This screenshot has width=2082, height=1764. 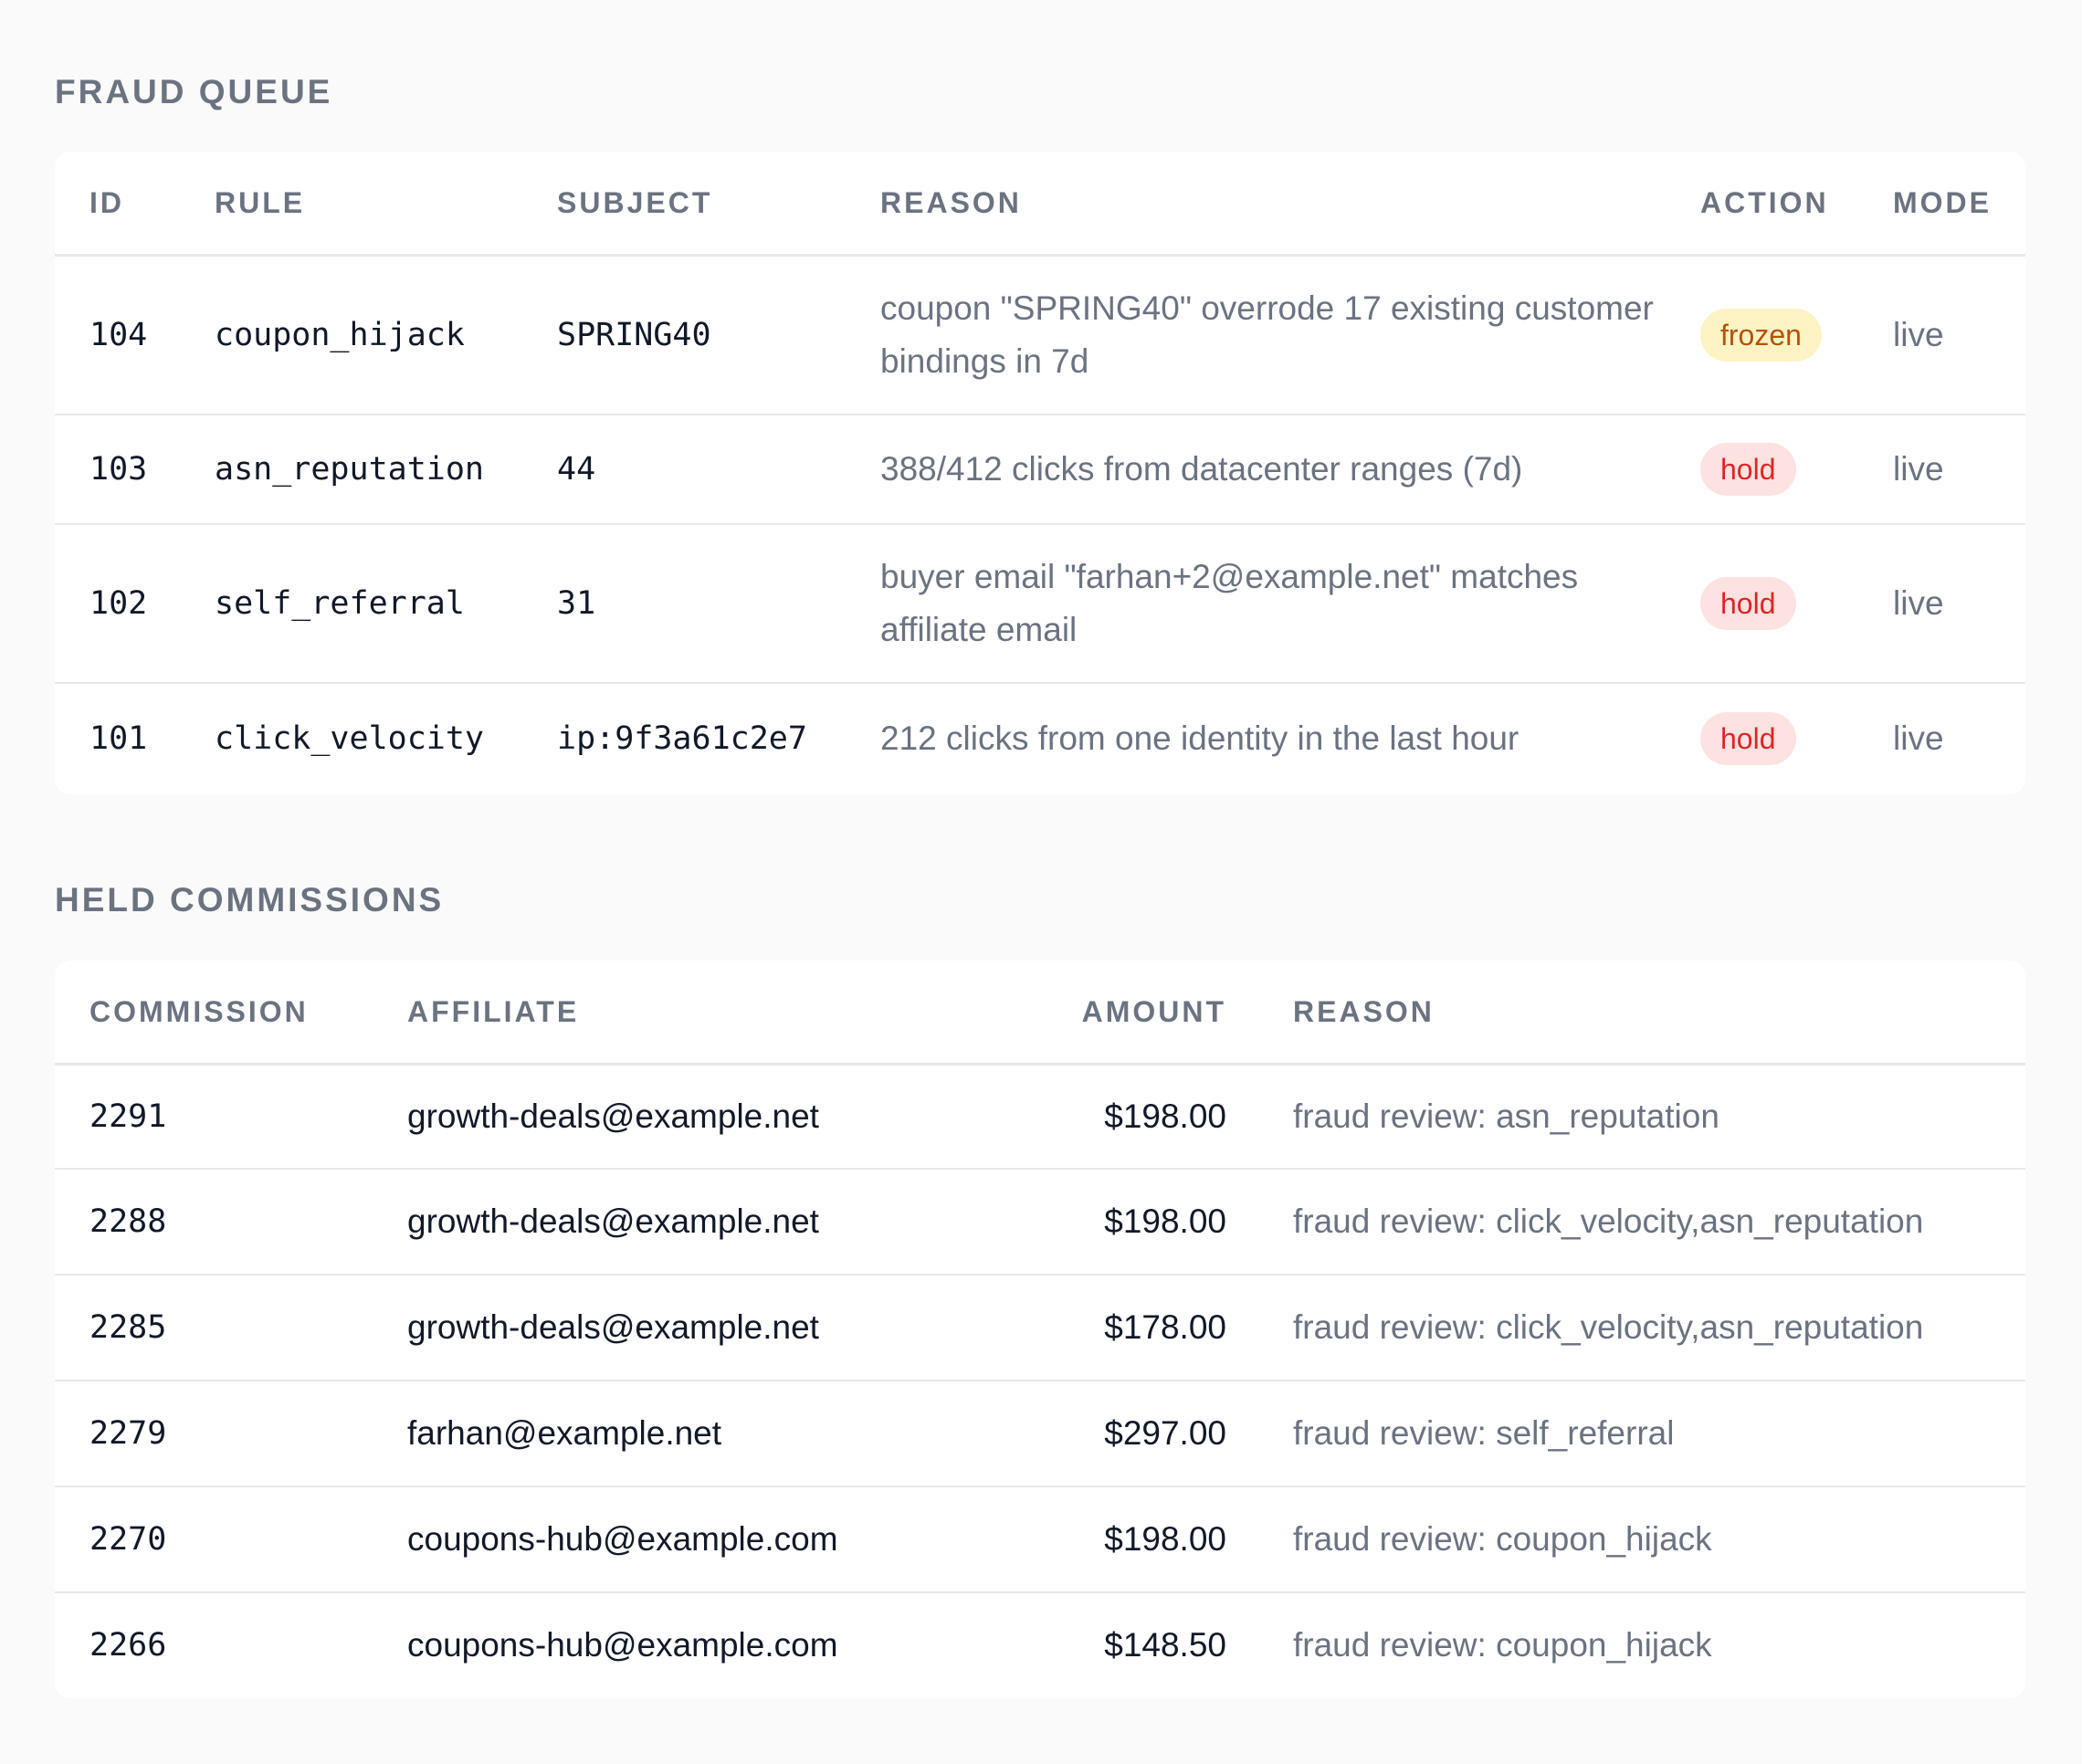 I want to click on commission-id: 2291, so click(x=214, y=1117).